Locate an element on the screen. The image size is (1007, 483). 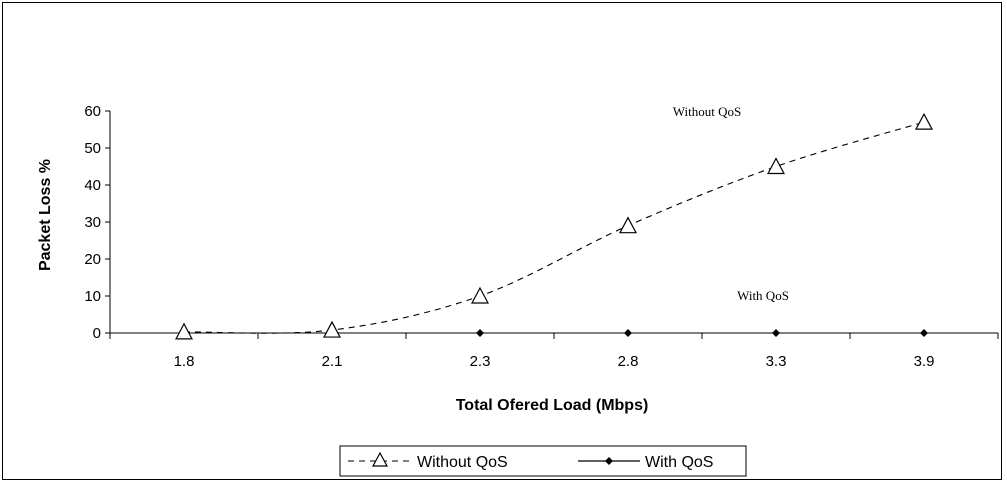
annotation-with-qos: With QoS is located at coordinates (763, 295).